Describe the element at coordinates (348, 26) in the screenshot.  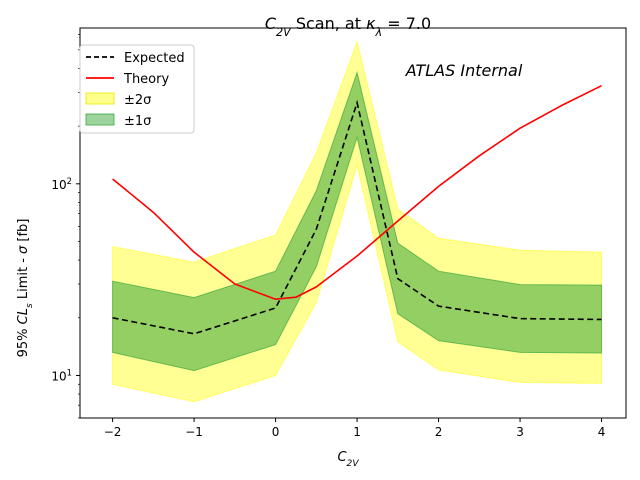
I see `chart-title: C2V Scan, at κλ = 7.0` at that location.